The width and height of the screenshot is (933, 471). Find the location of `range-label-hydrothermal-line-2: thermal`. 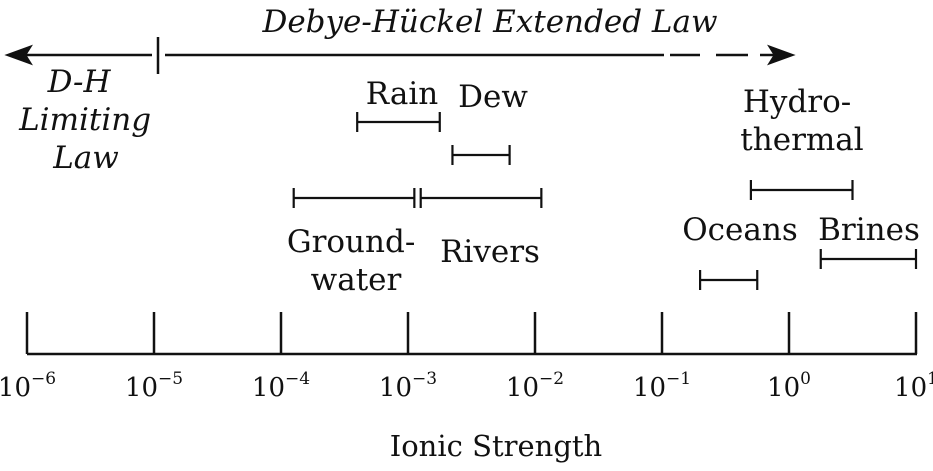

range-label-hydrothermal-line-2: thermal is located at coordinates (801, 140).